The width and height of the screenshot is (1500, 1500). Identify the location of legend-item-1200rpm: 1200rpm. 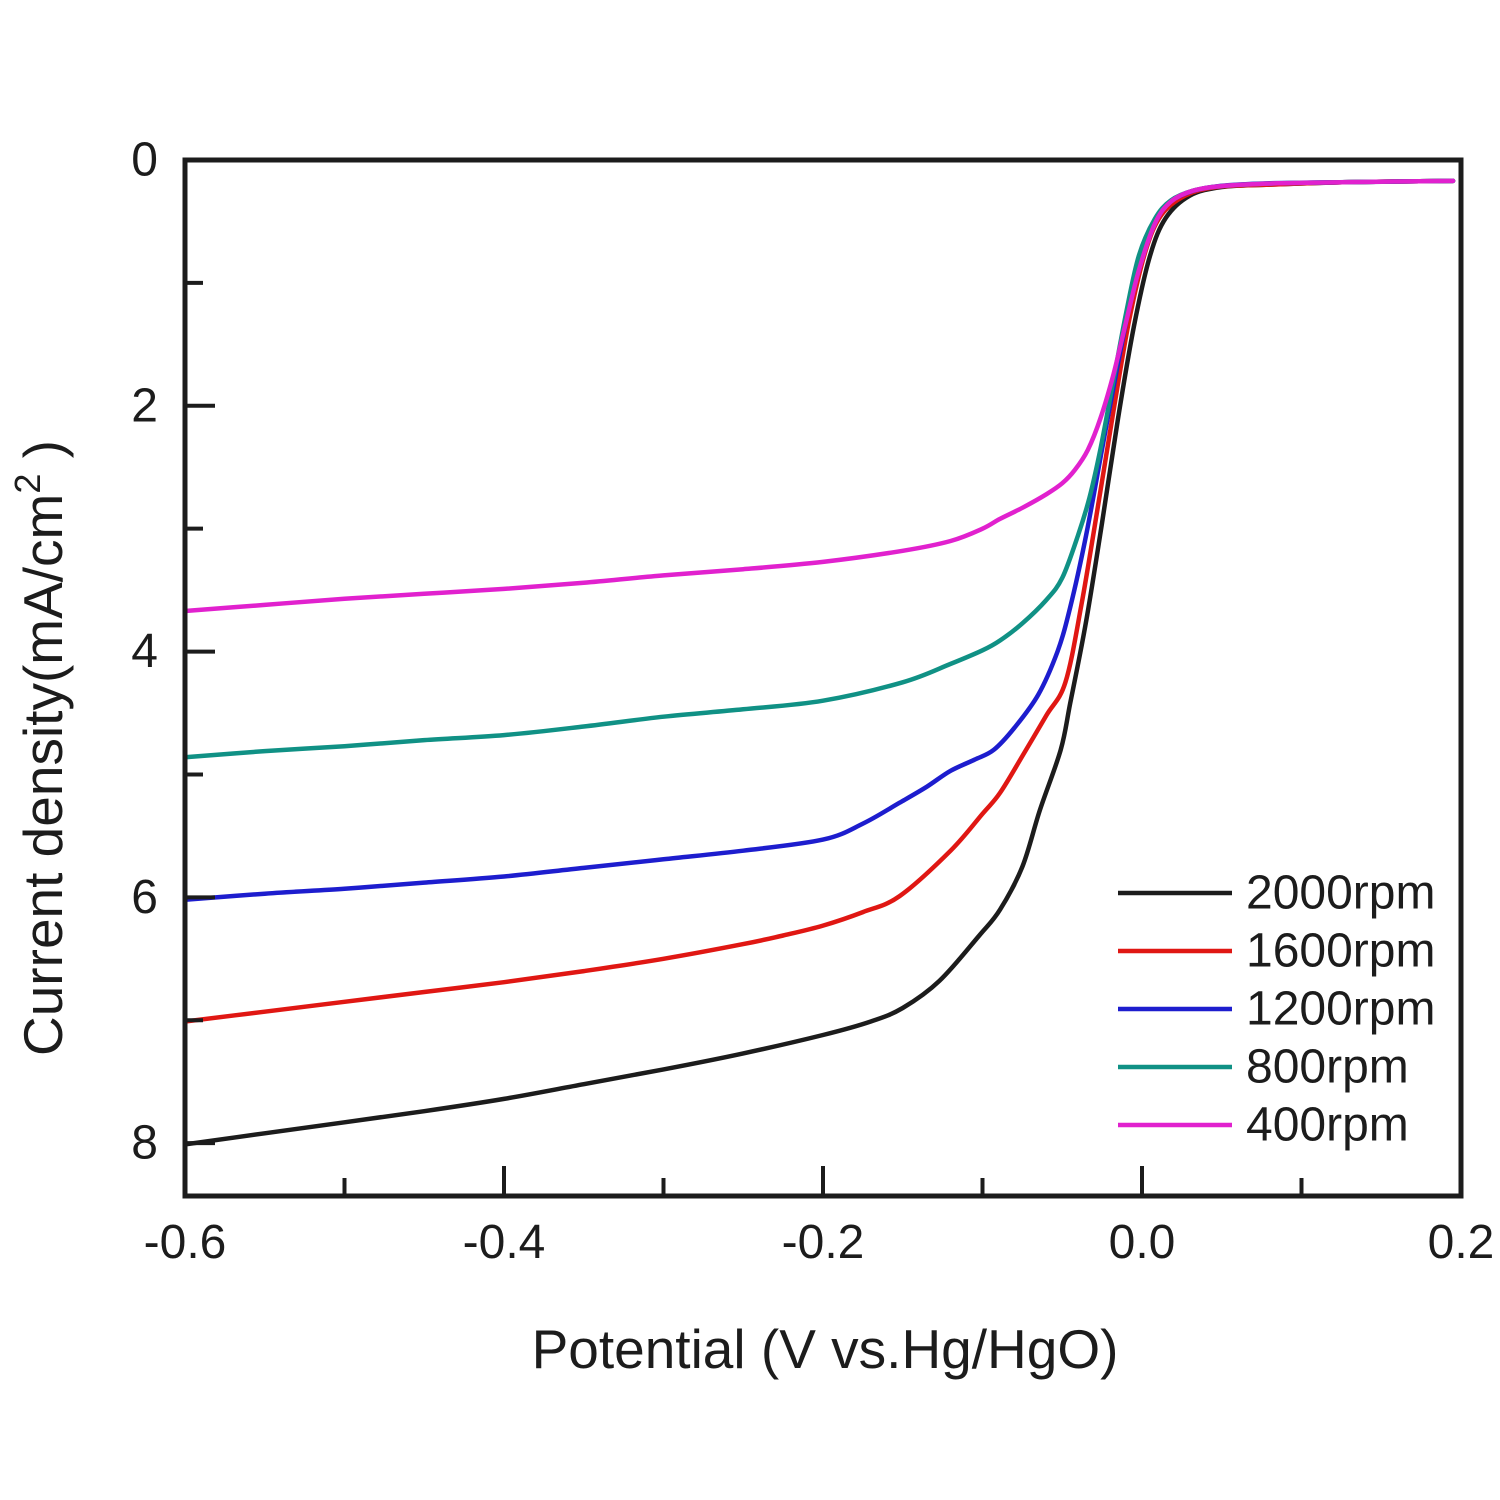
(1276, 1009).